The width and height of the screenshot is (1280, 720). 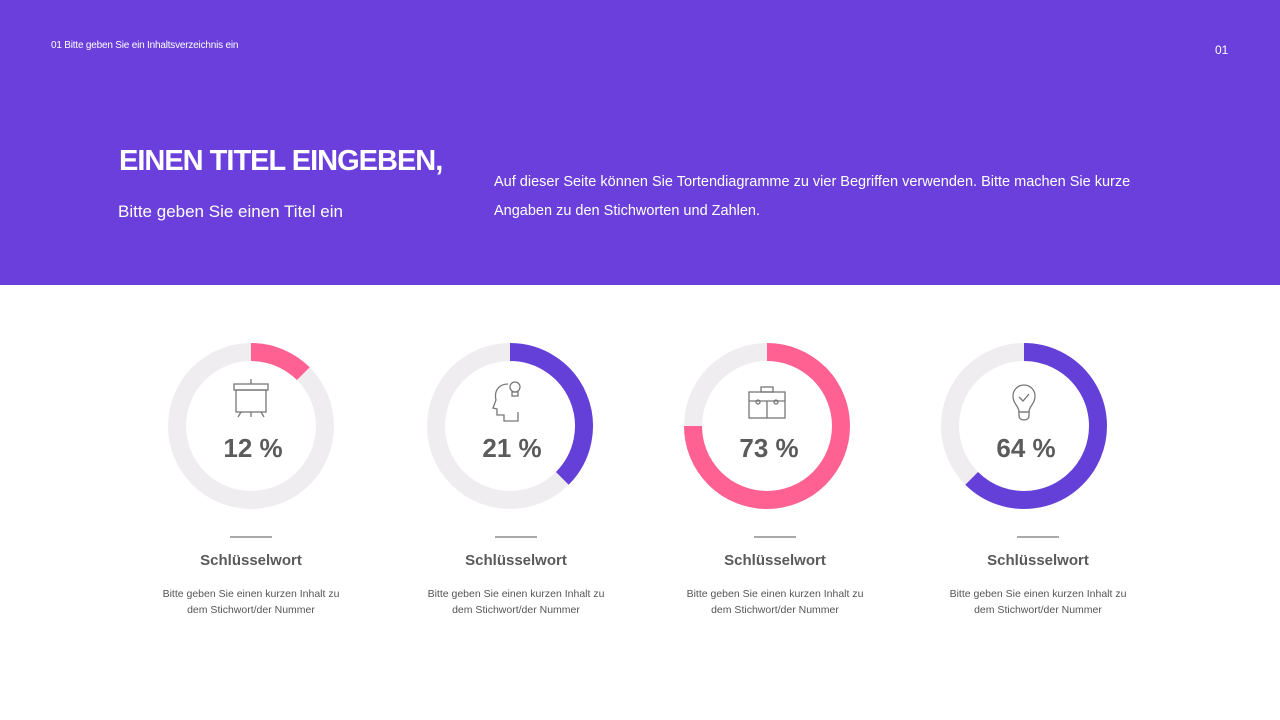 What do you see at coordinates (251, 398) in the screenshot?
I see `presentation-board-icon` at bounding box center [251, 398].